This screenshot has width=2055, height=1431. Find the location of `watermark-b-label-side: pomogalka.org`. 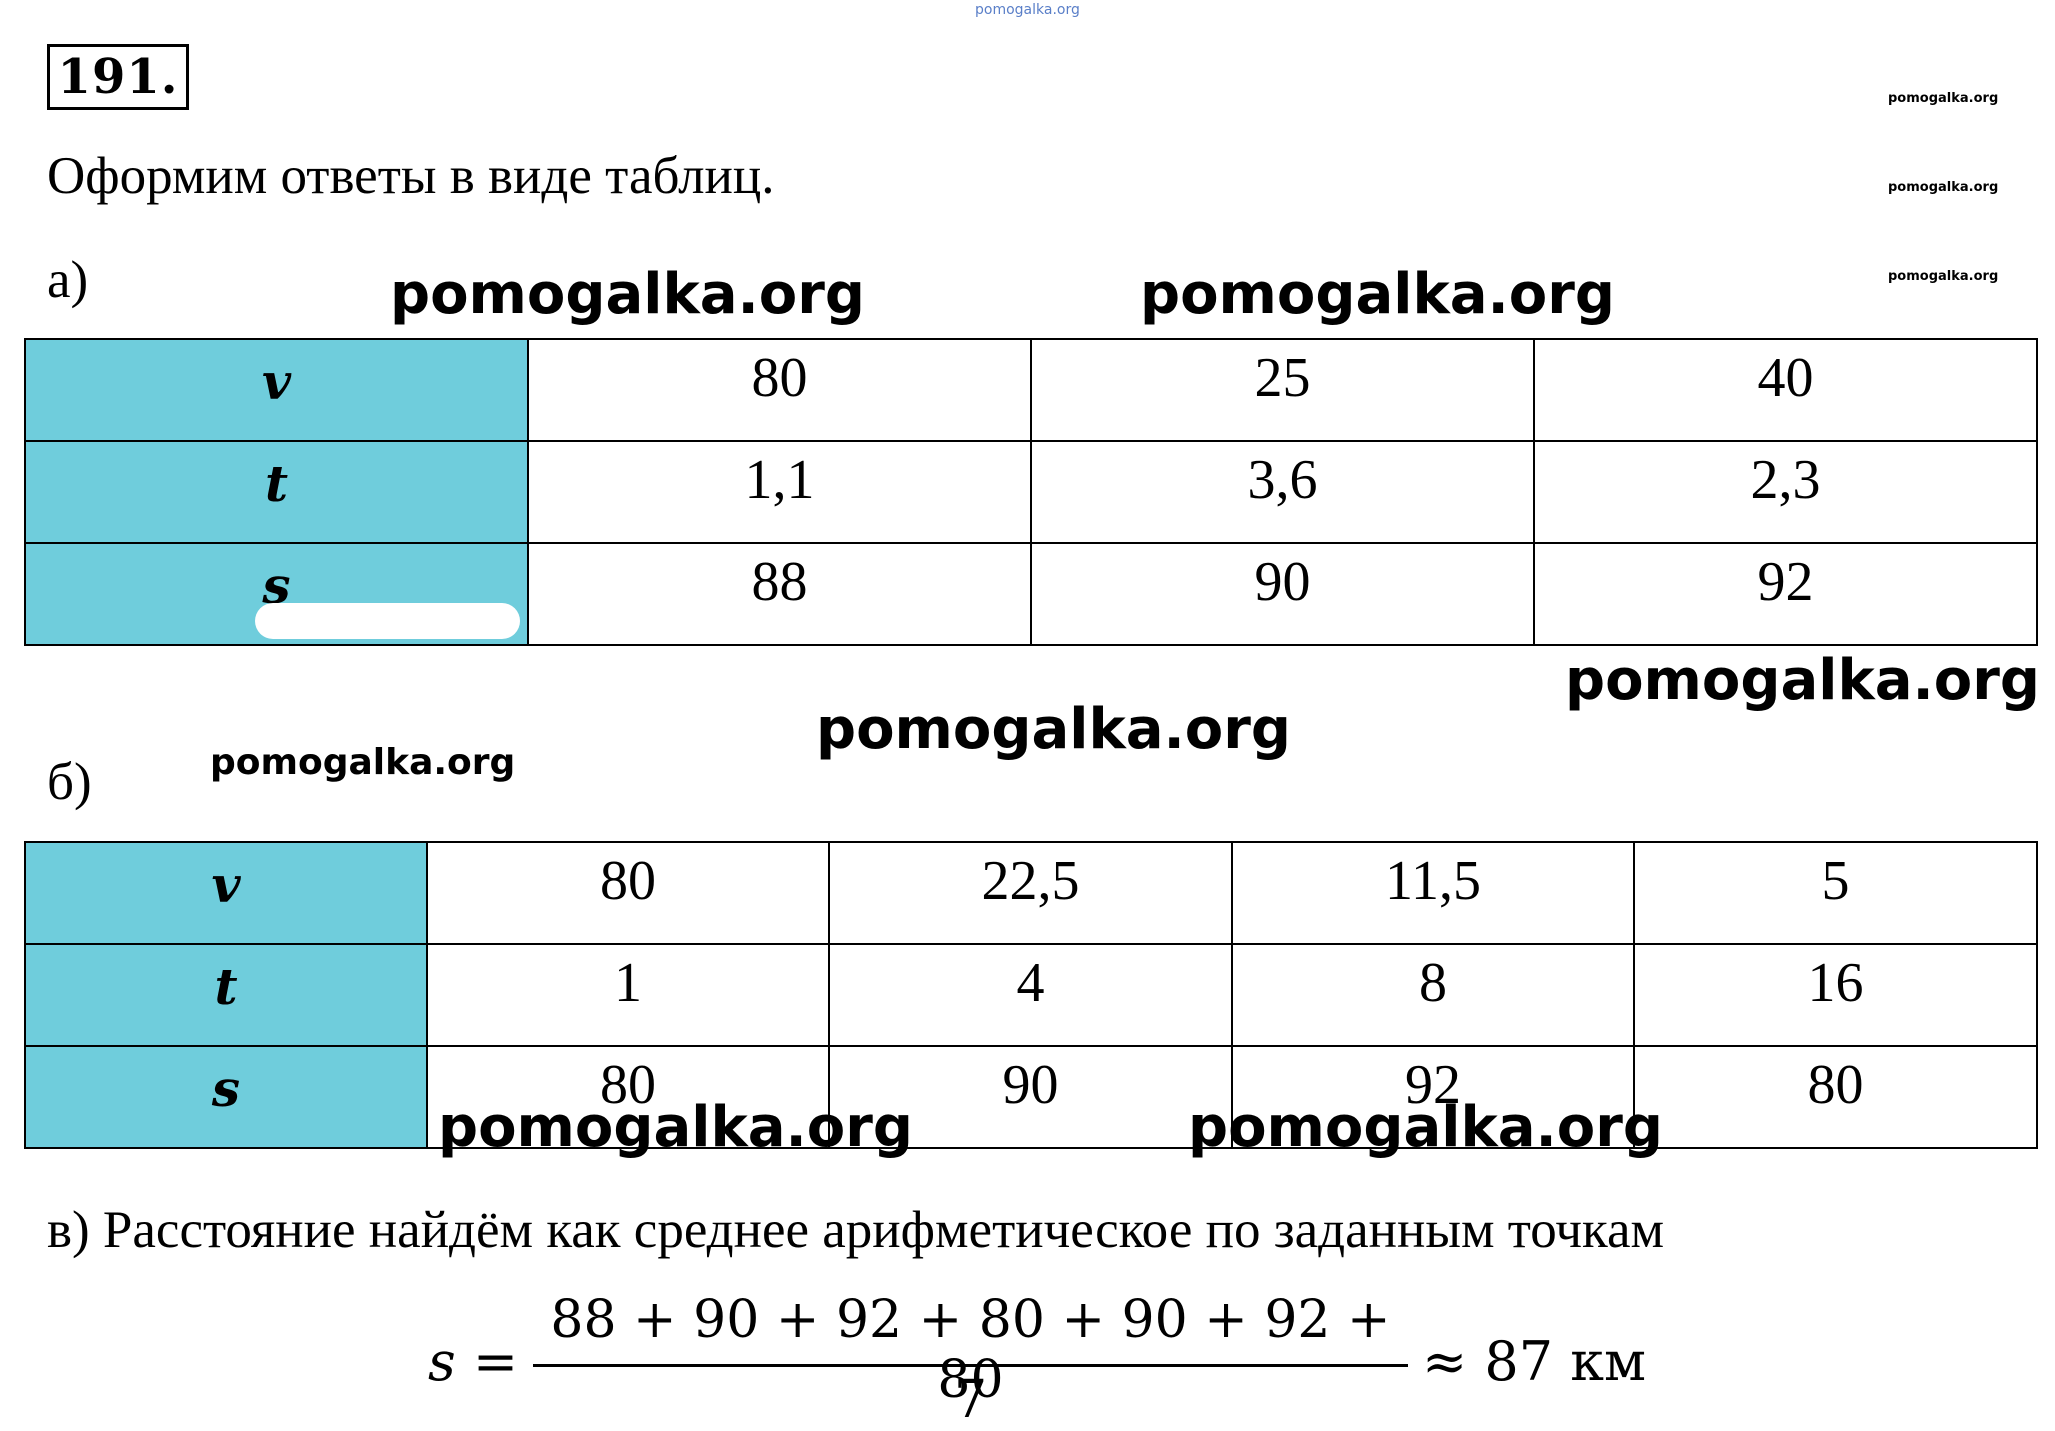

watermark-b-label-side: pomogalka.org is located at coordinates (363, 762).